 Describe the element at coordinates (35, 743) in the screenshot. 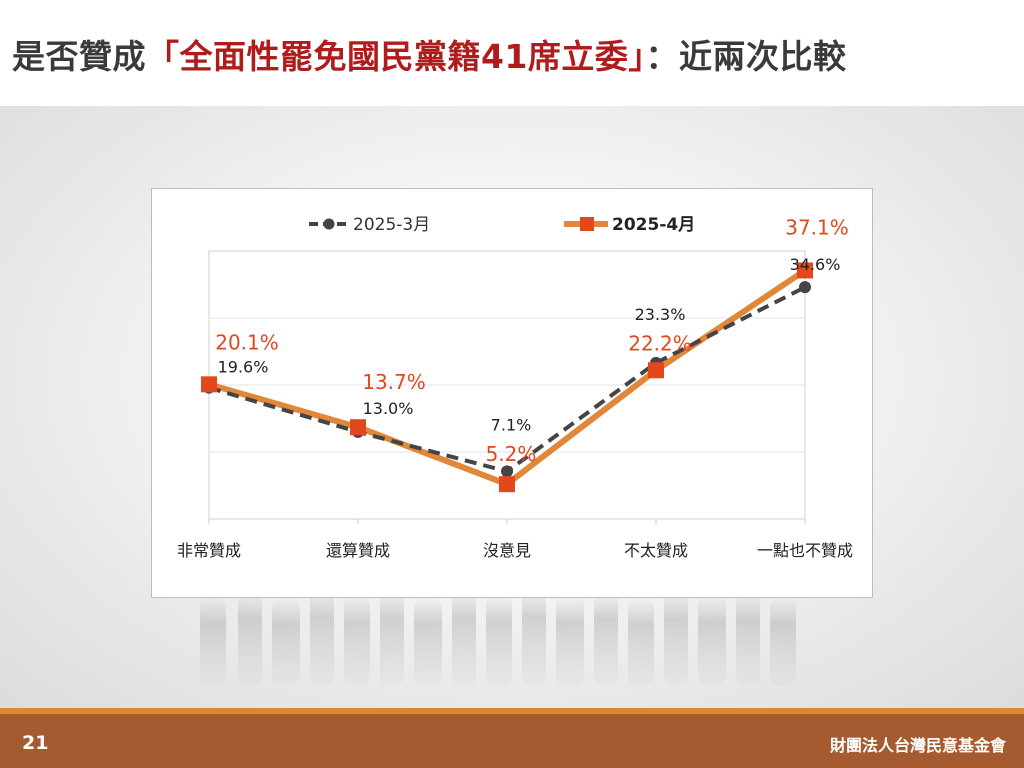

I see `page-number: 21` at that location.